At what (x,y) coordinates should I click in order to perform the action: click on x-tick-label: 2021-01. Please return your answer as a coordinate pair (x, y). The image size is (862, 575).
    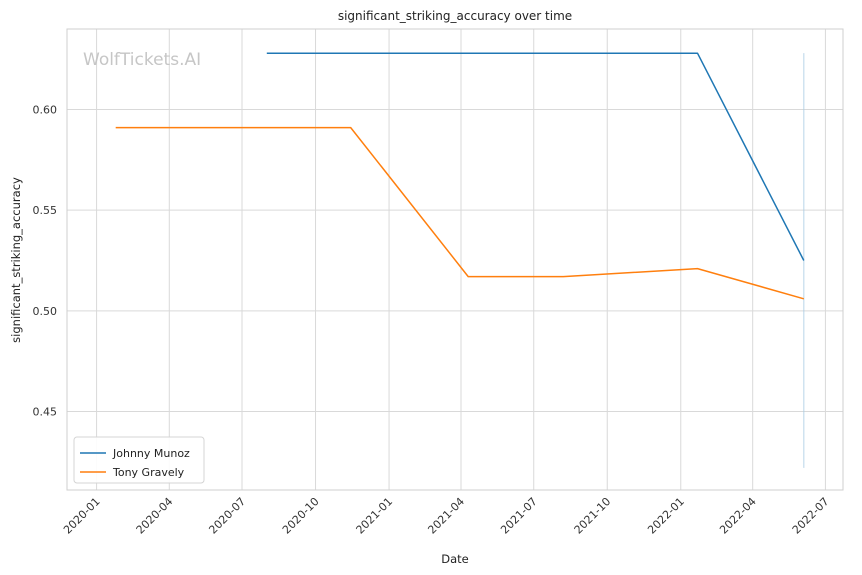
    Looking at the image, I should click on (374, 516).